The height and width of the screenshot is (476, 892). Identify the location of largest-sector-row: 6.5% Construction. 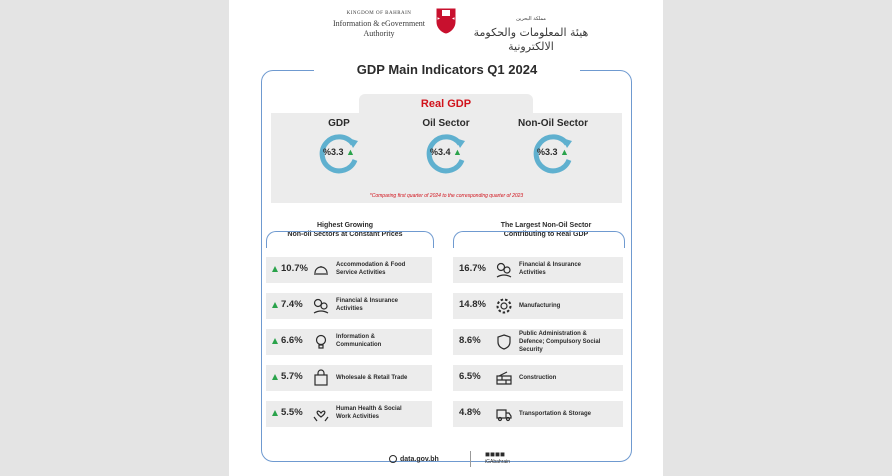
(538, 378).